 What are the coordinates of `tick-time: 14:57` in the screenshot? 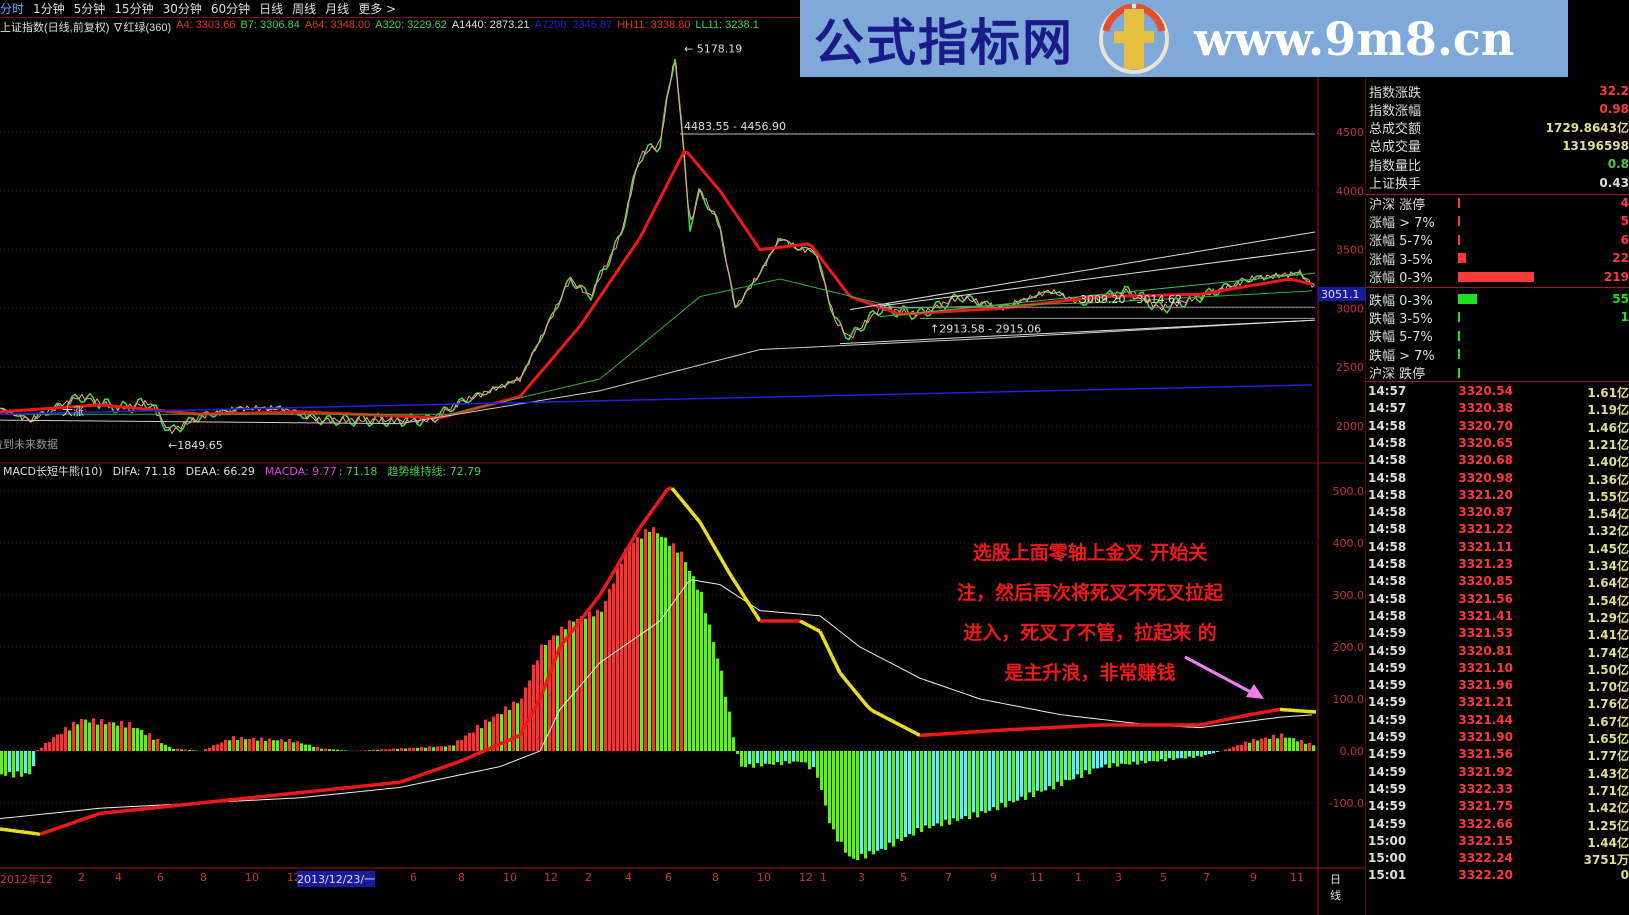 It's located at (1387, 408).